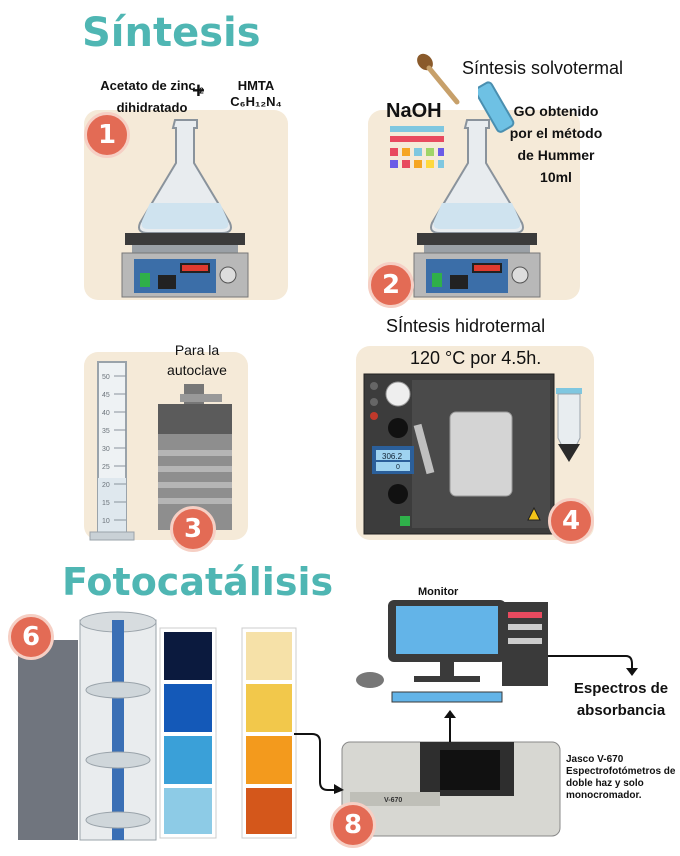 The width and height of the screenshot is (680, 856). What do you see at coordinates (569, 425) in the screenshot?
I see `teflon-vial-icon` at bounding box center [569, 425].